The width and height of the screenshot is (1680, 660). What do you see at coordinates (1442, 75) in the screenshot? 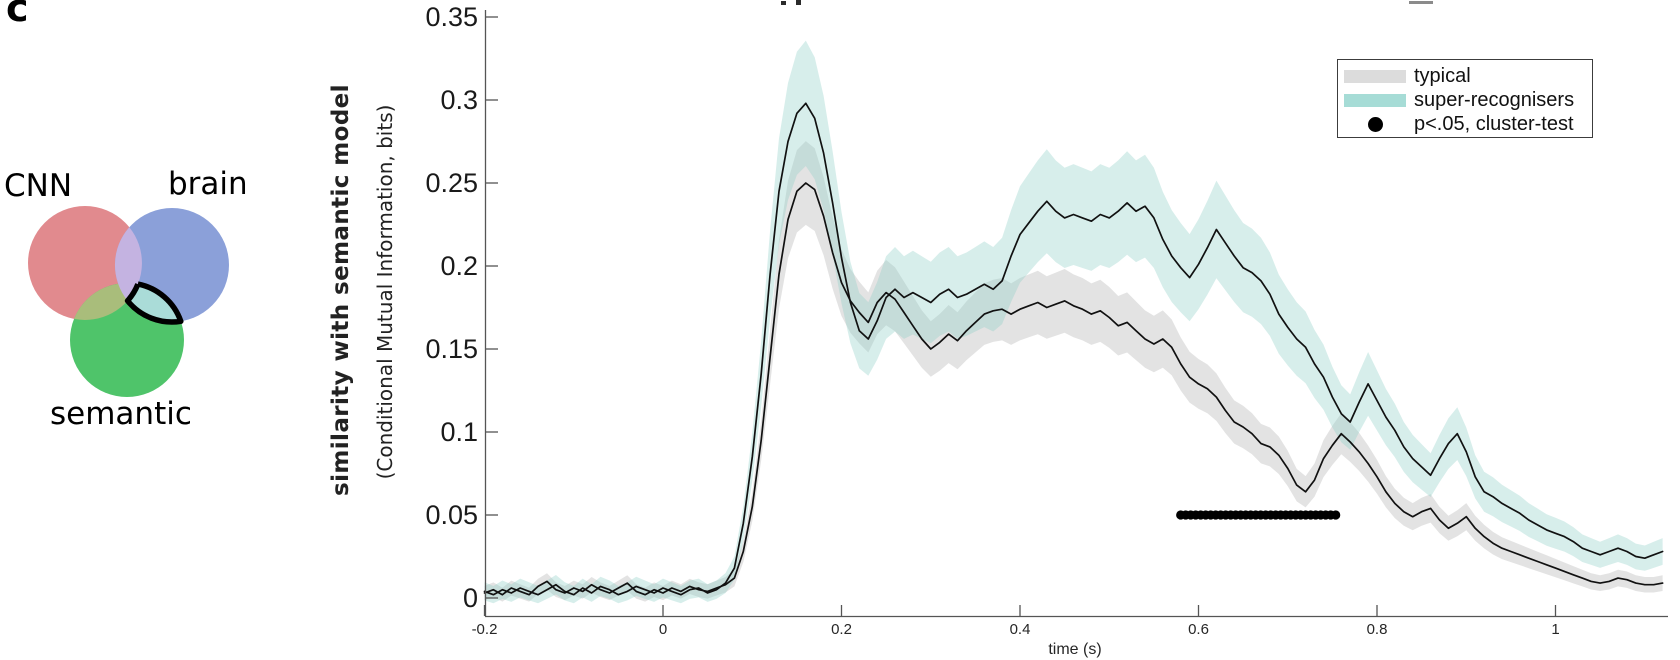
I see `legend-label: typical` at bounding box center [1442, 75].